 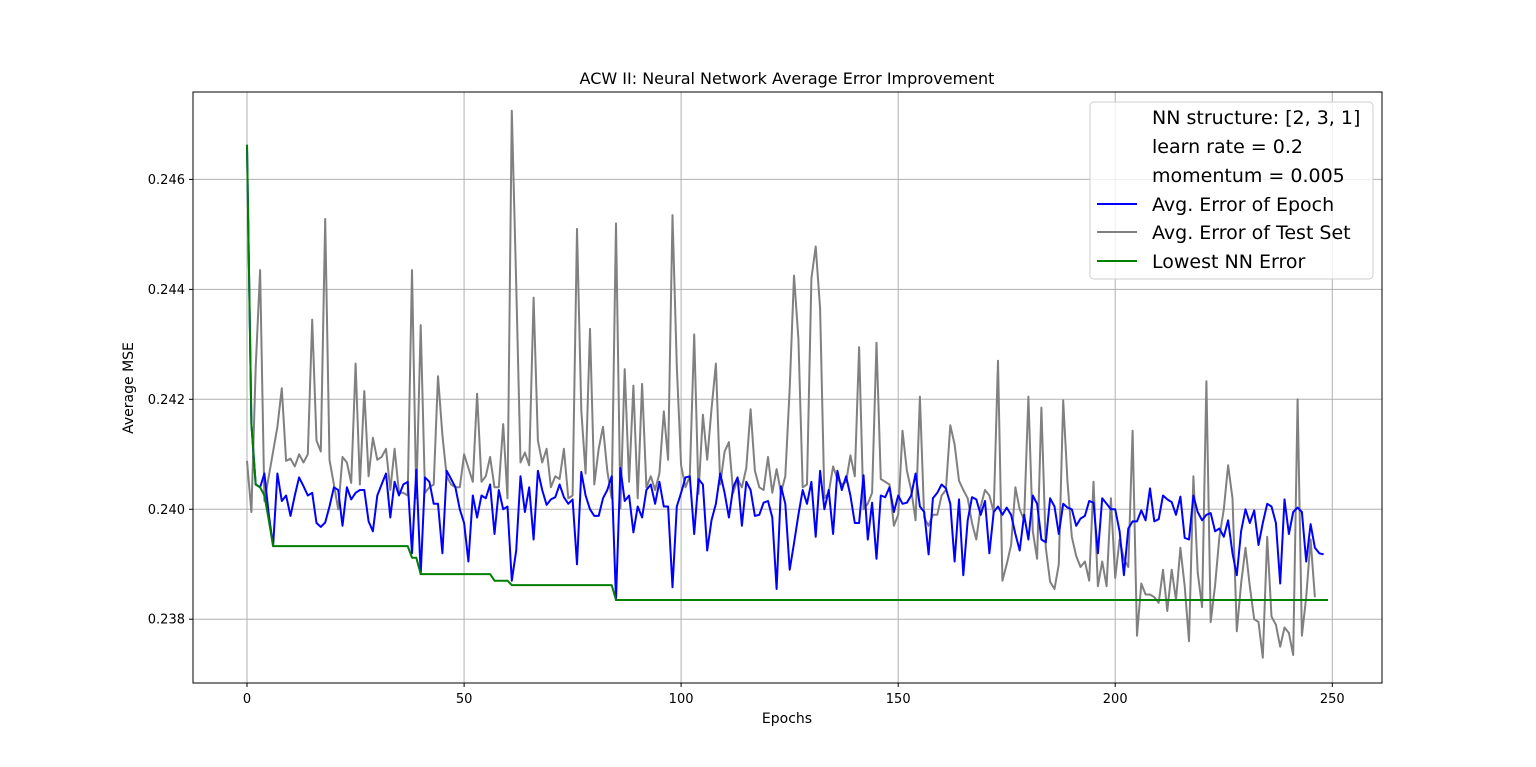 What do you see at coordinates (1227, 147) in the screenshot?
I see `legend-text-learn-rate: learn rate = 0.2` at bounding box center [1227, 147].